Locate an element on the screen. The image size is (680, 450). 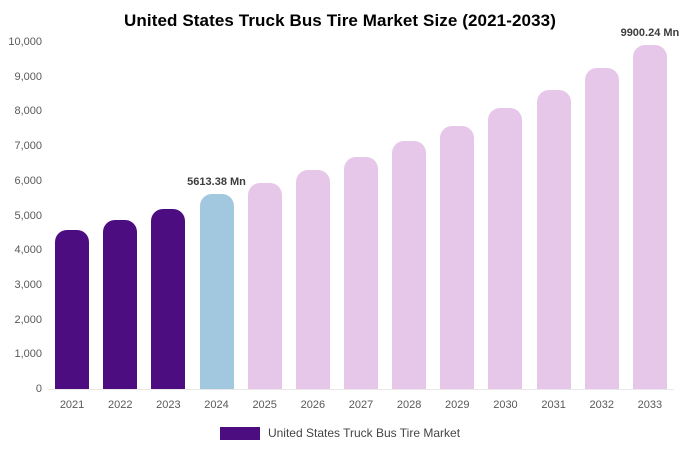
y-axis-tick-label: 2,000 is located at coordinates (28, 319).